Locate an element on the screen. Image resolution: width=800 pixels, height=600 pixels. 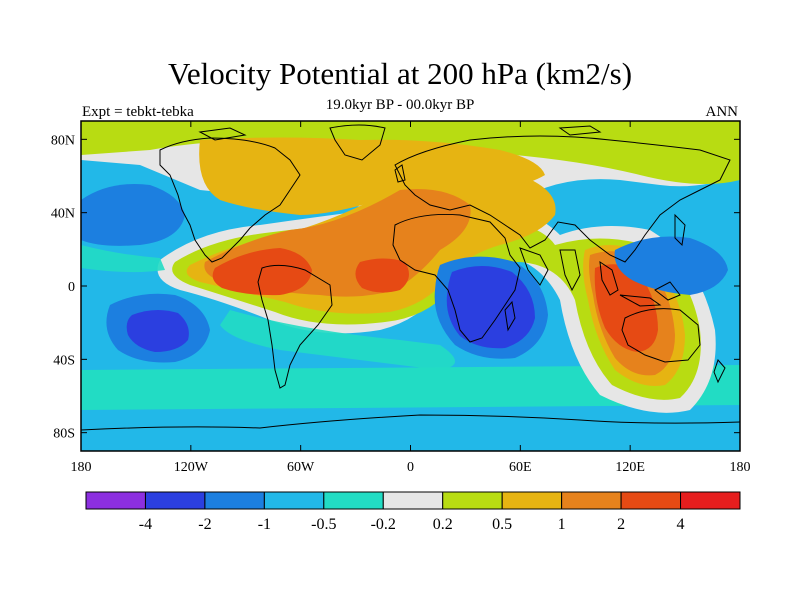
colorbar-level-label: -2 is located at coordinates (204, 524).